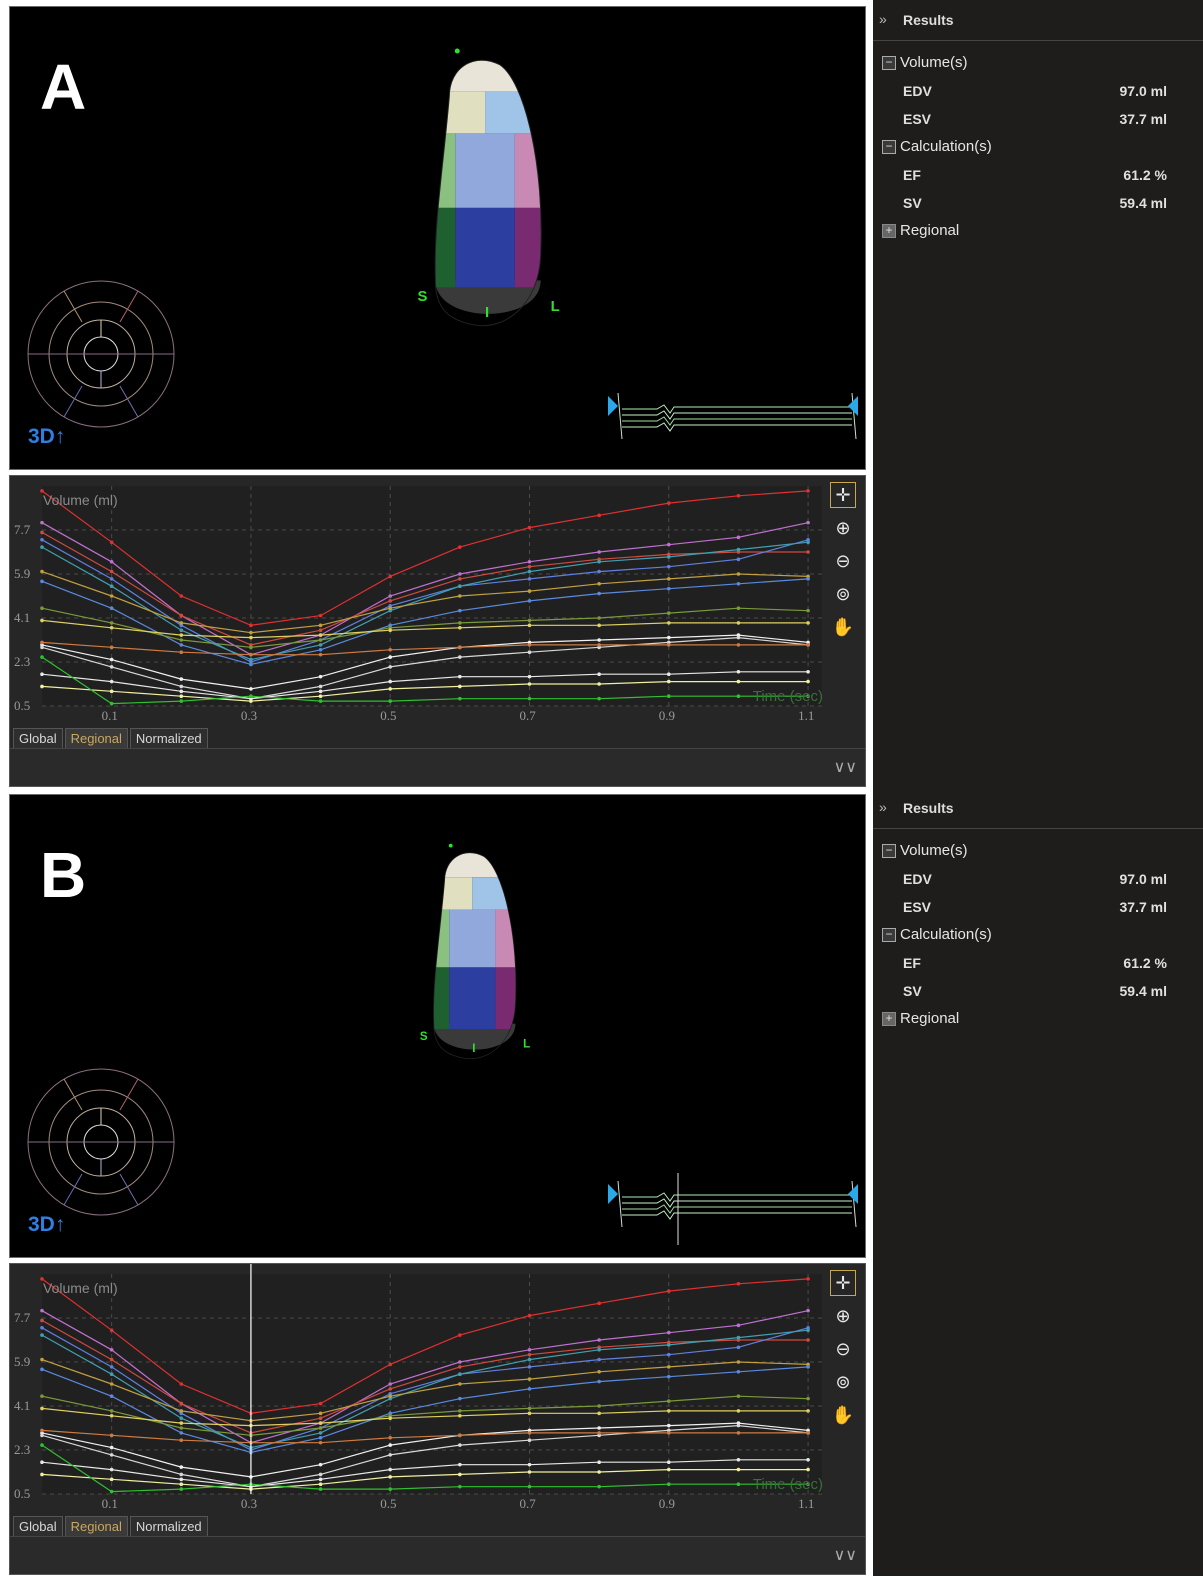 The width and height of the screenshot is (1203, 1577). Describe the element at coordinates (1038, 203) in the screenshot. I see `result-row-sv: SV 59.4 ml` at that location.